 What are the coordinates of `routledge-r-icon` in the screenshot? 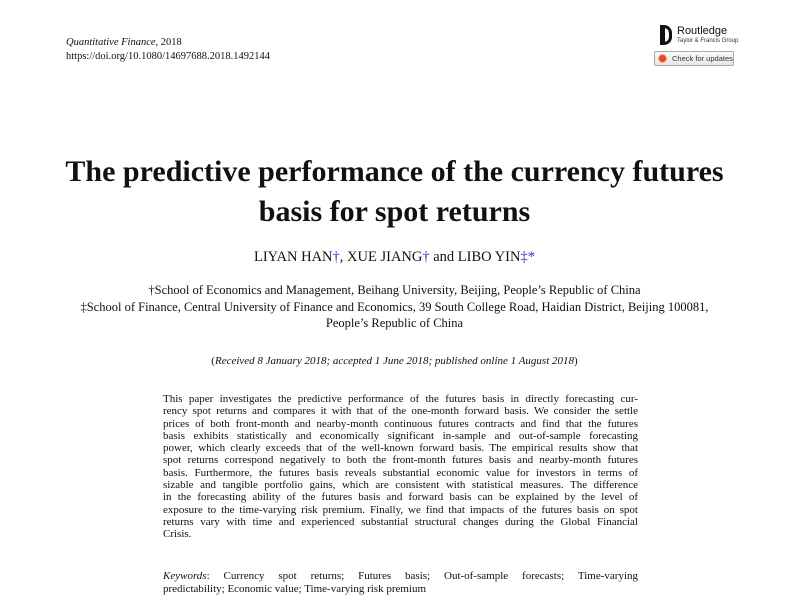 It's located at (666, 35).